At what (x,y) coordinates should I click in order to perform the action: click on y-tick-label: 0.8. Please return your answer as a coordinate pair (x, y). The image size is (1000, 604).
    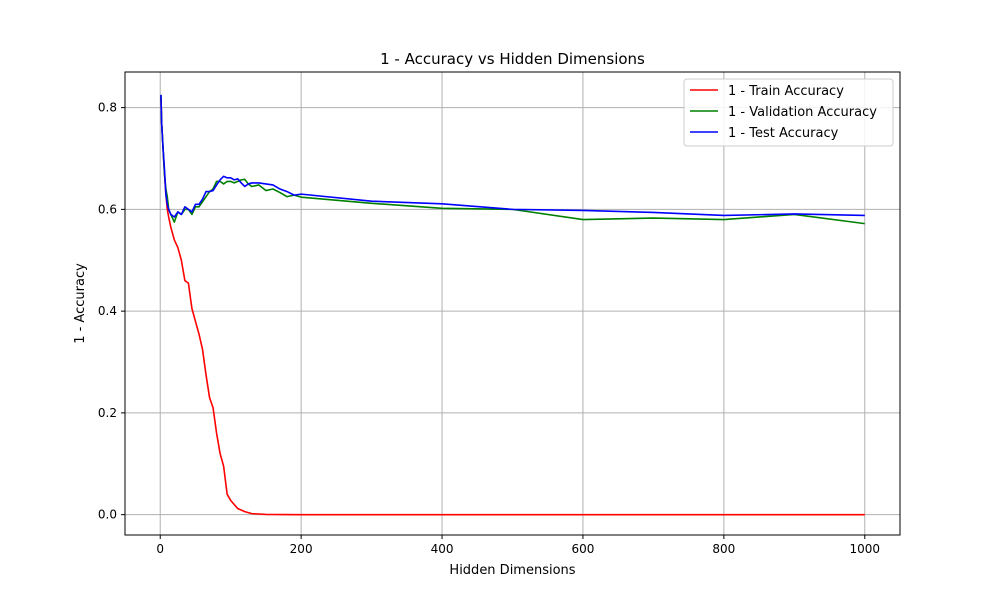
    Looking at the image, I should click on (107, 108).